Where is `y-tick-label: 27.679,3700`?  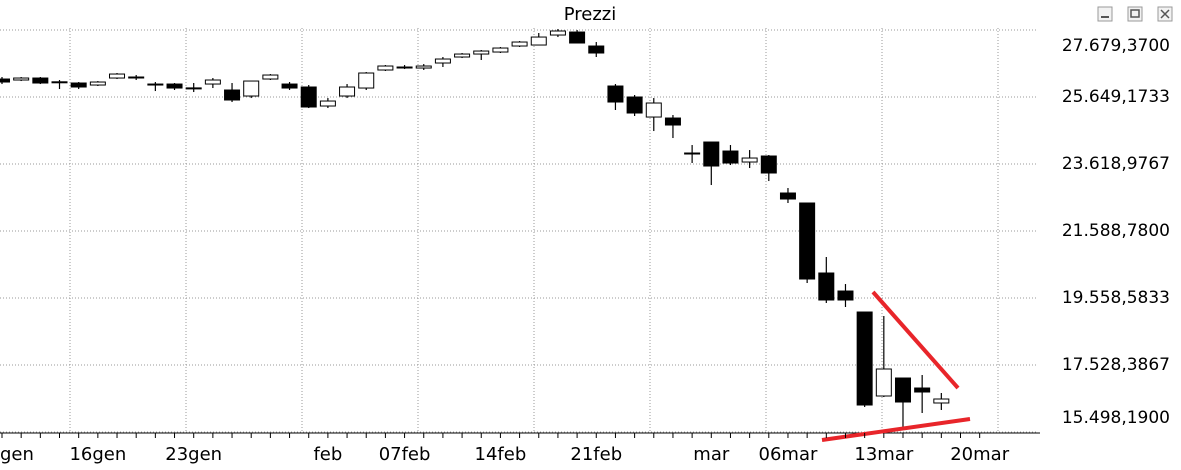 y-tick-label: 27.679,3700 is located at coordinates (1116, 46).